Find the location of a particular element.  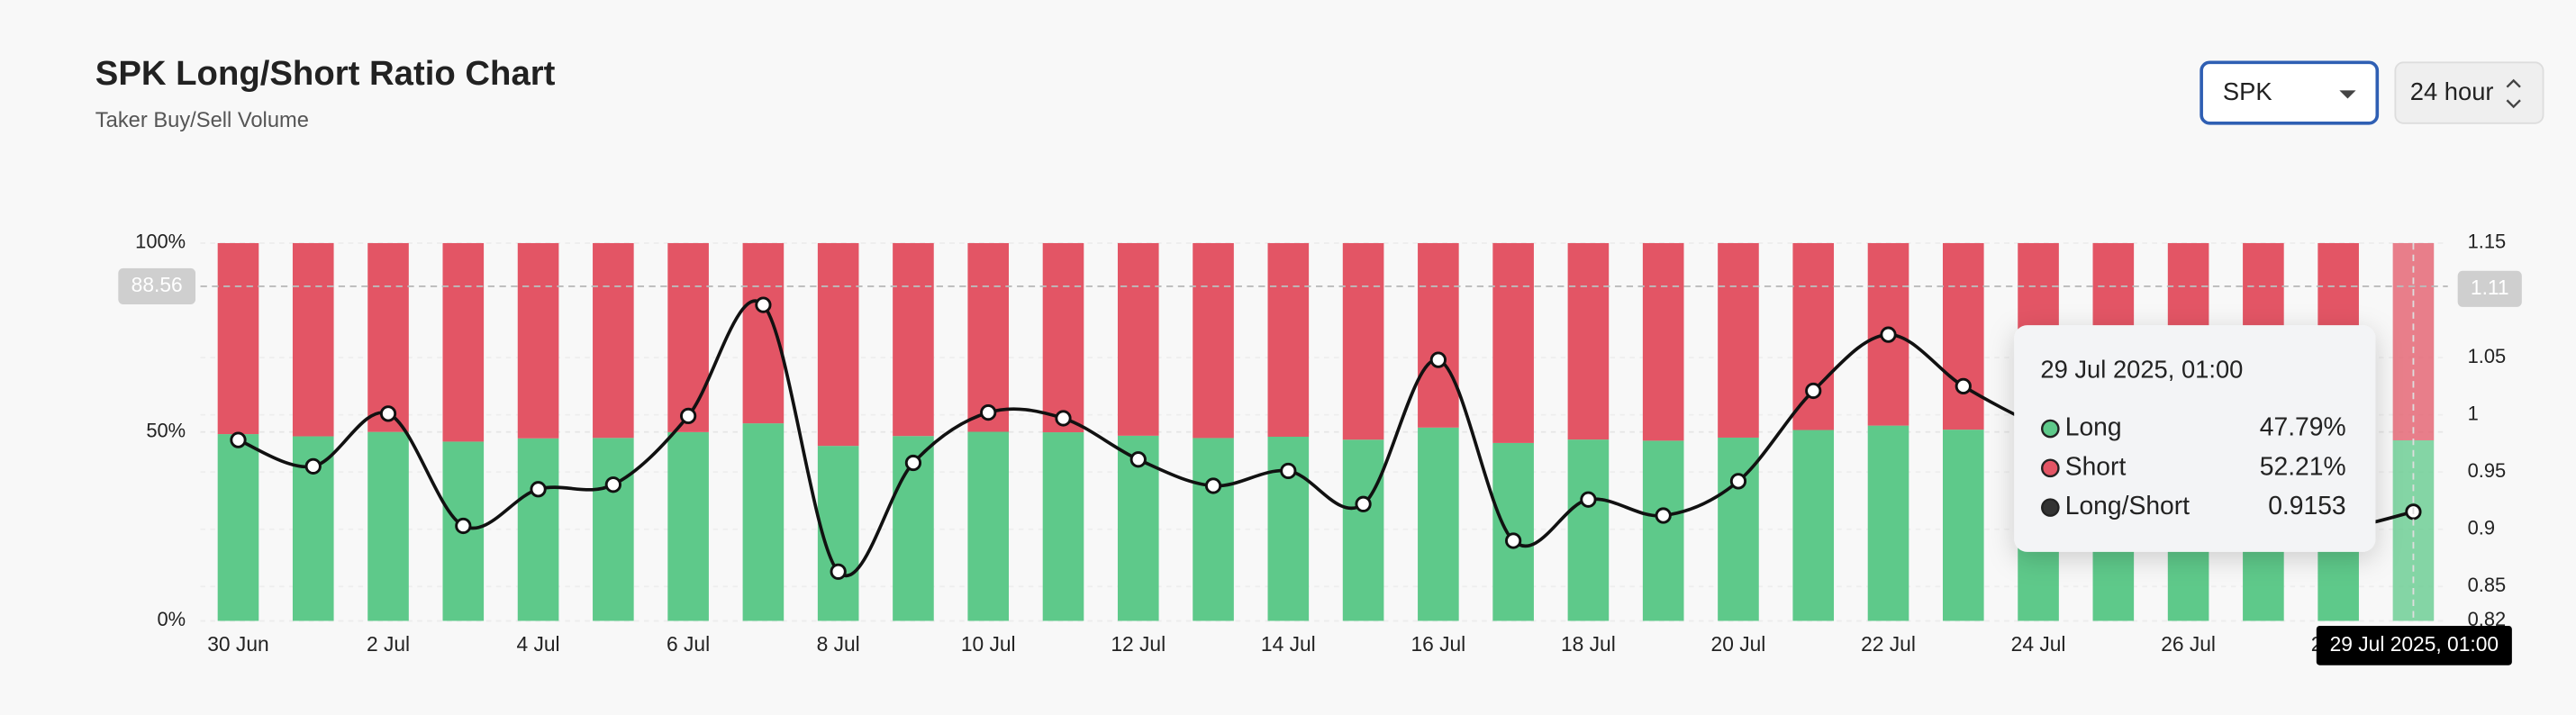

x-tick-label: 26 Jul is located at coordinates (2188, 644).